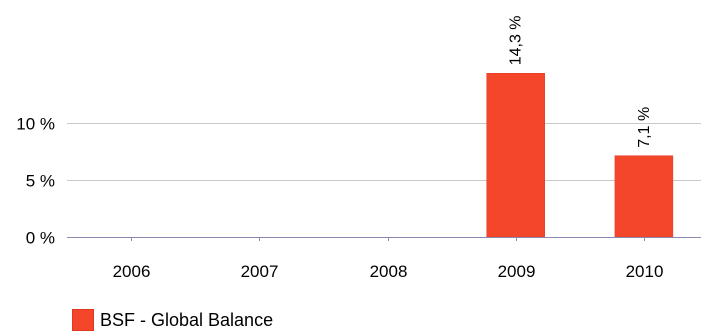 This screenshot has height=331, width=701. What do you see at coordinates (516, 40) in the screenshot?
I see `data-label: 14,3 %` at bounding box center [516, 40].